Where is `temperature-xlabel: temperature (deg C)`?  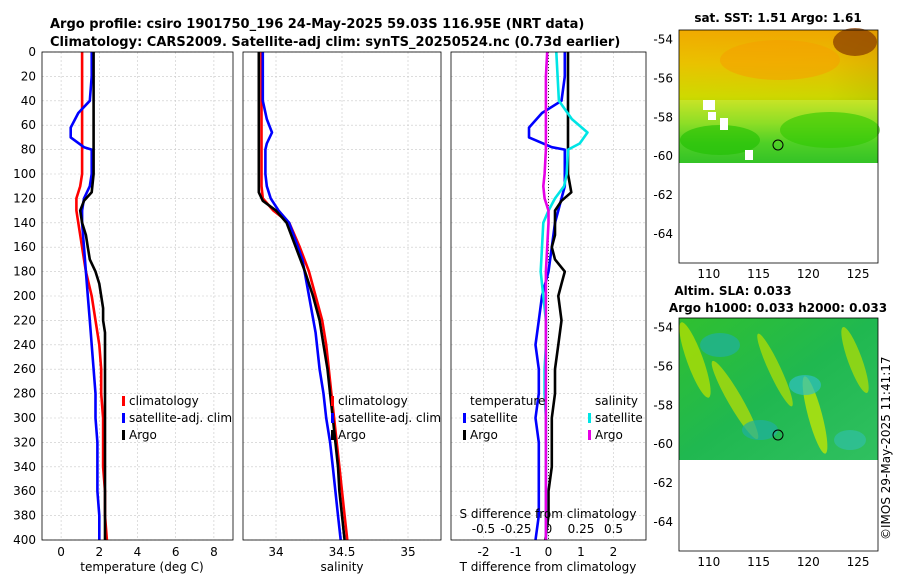
temperature-xlabel: temperature (deg C) is located at coordinates (141, 567).